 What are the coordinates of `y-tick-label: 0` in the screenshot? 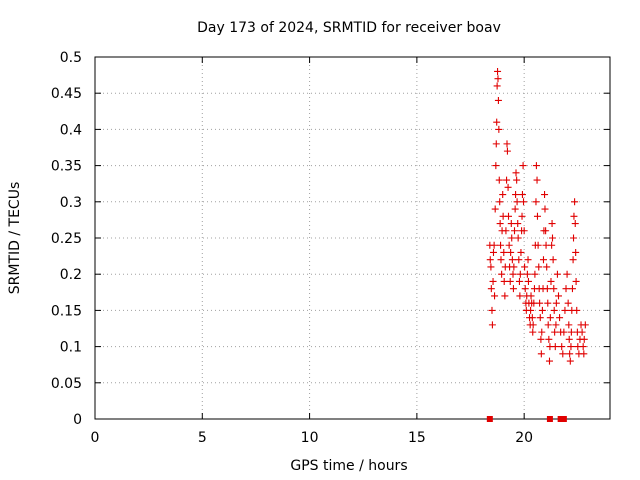 It's located at (77, 420).